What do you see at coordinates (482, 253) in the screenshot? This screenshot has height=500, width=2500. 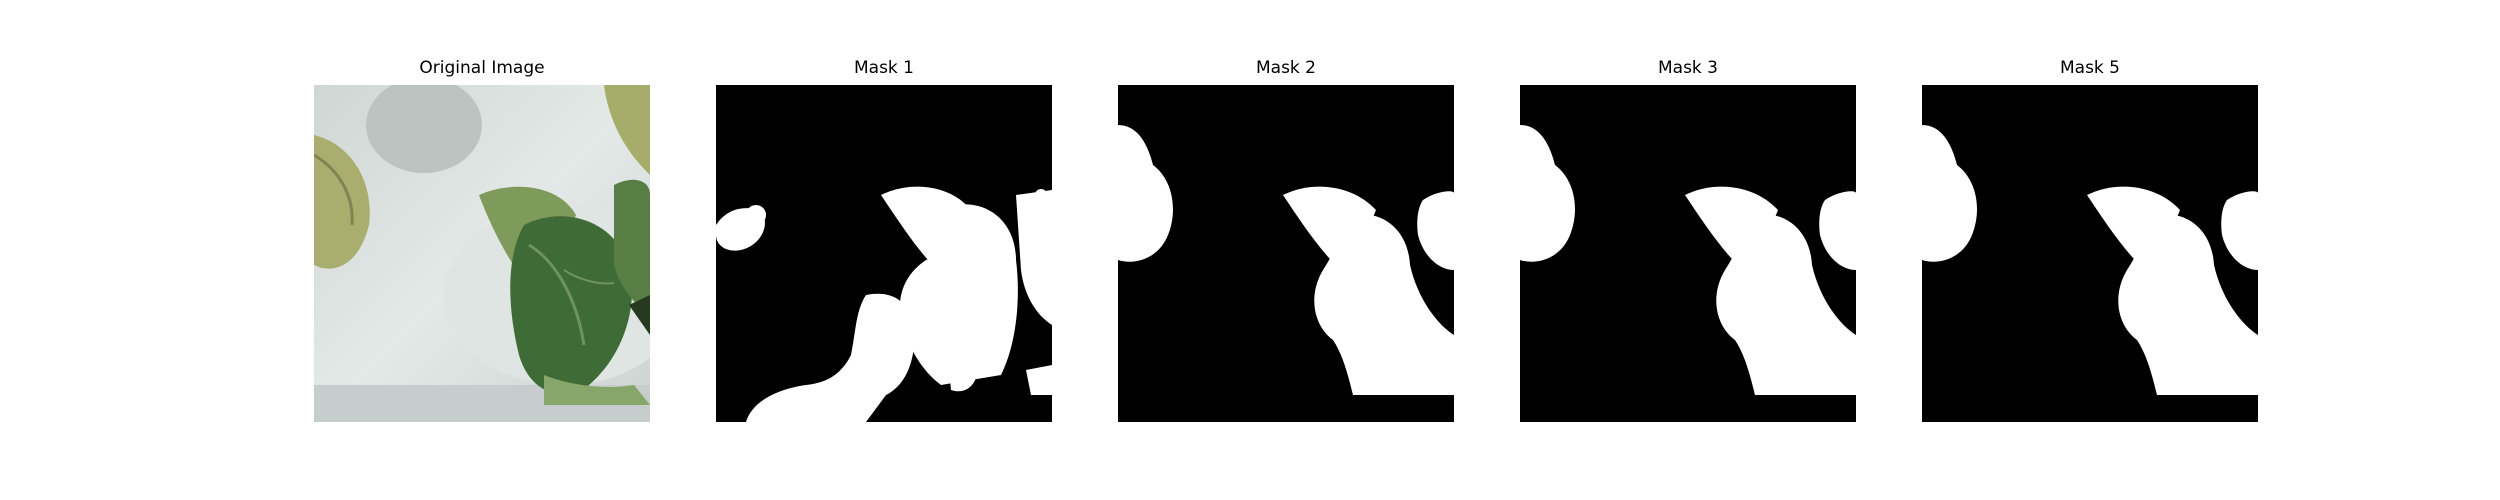 I see `original-image` at bounding box center [482, 253].